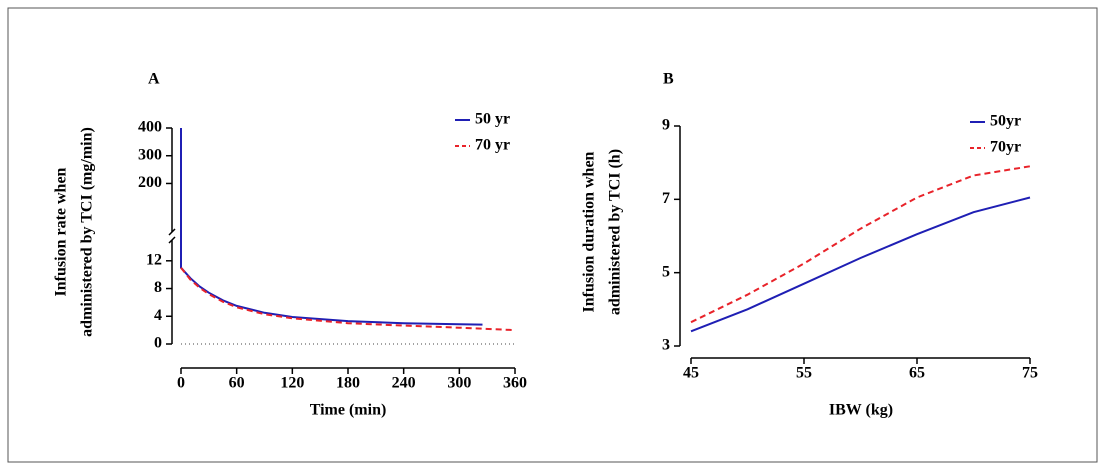 The image size is (1105, 469). I want to click on x-tick-label: 65, so click(917, 373).